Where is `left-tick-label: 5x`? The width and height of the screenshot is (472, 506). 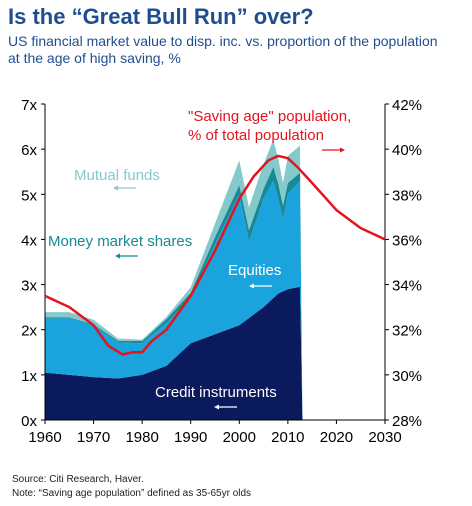
left-tick-label: 5x is located at coordinates (29, 195).